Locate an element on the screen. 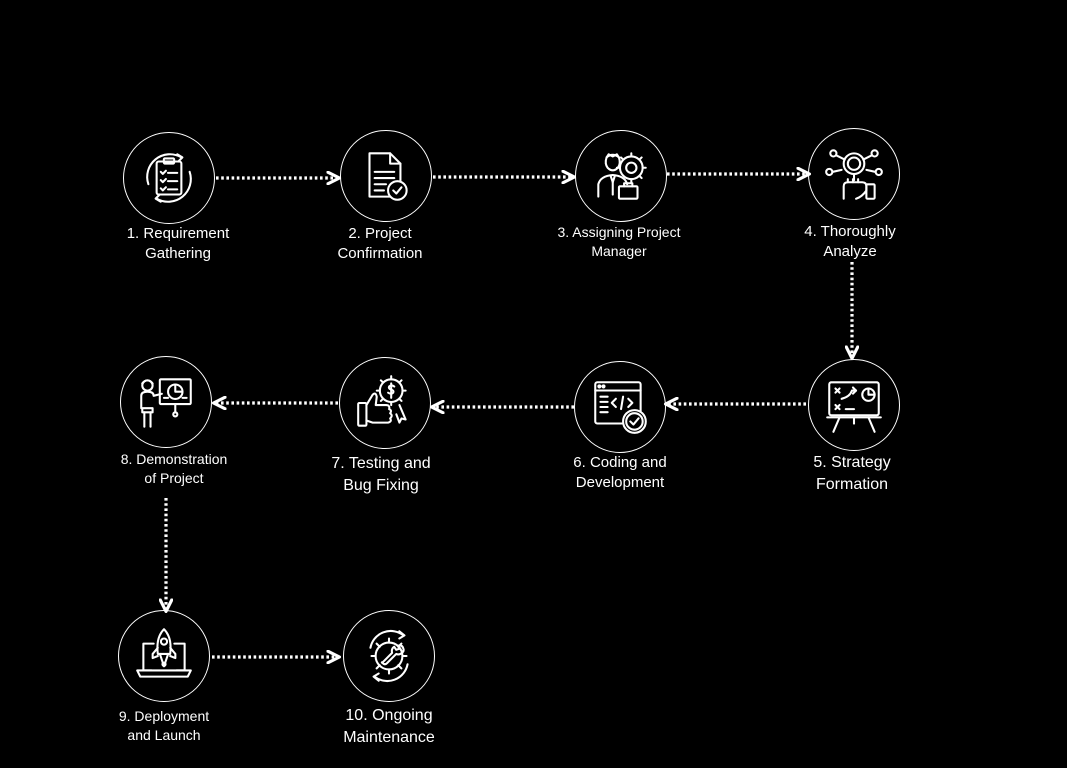 This screenshot has width=1067, height=768. wrench-gear-cycle-icon is located at coordinates (389, 656).